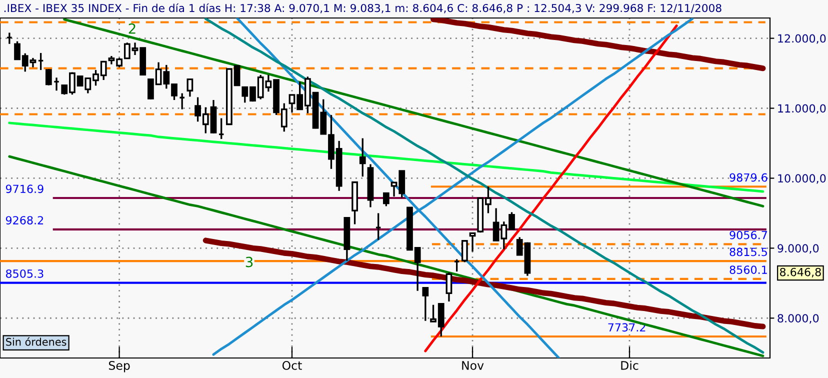 The width and height of the screenshot is (828, 378). Describe the element at coordinates (749, 177) in the screenshot. I see `ref-line-label: 9879.6` at that location.